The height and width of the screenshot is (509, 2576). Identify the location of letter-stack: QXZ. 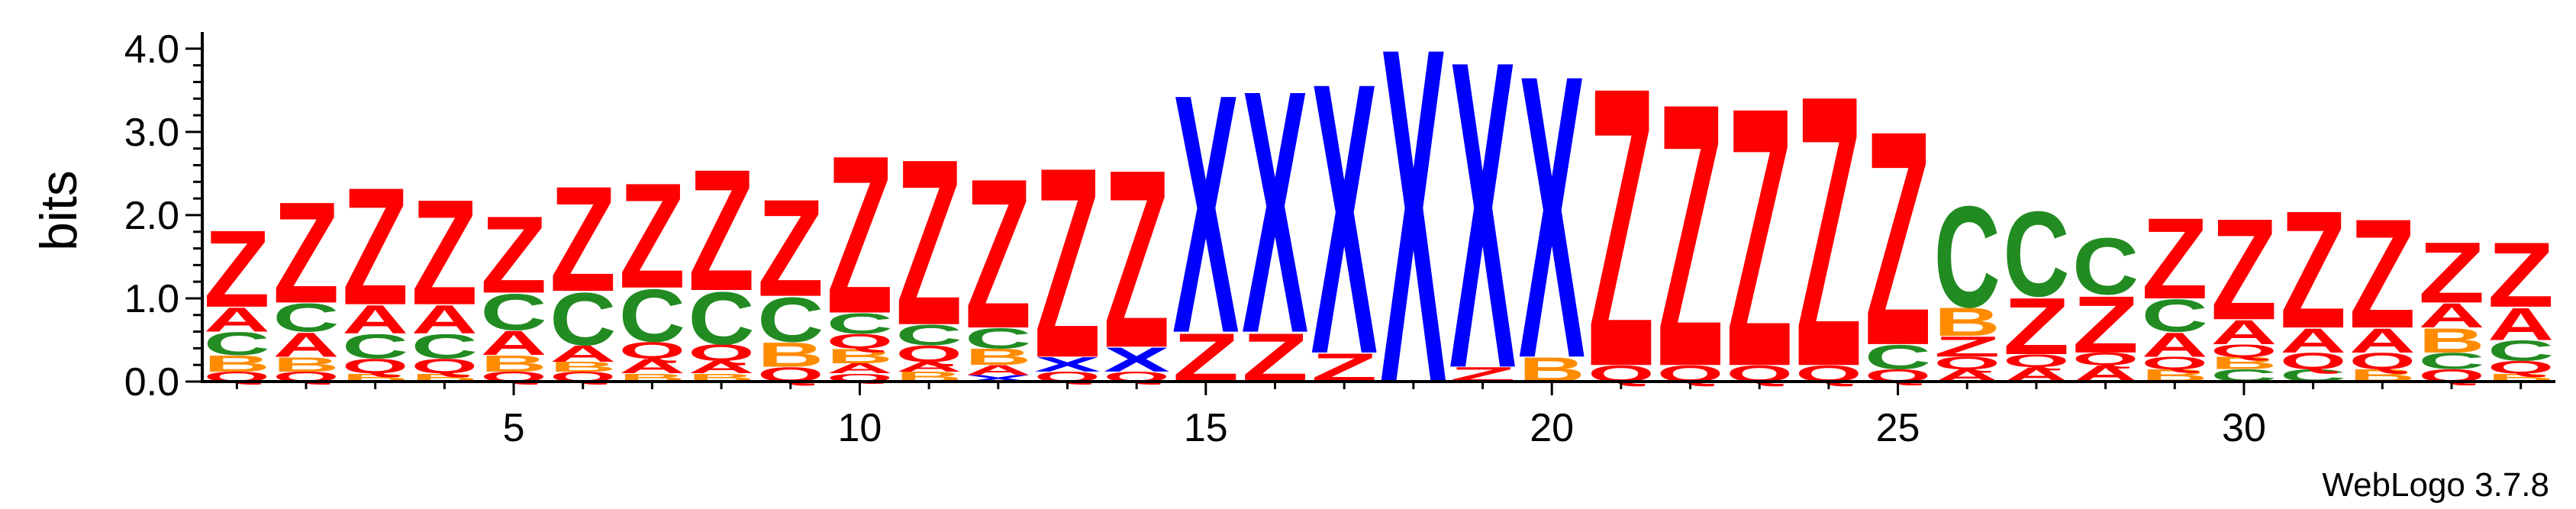
(1067, 263).